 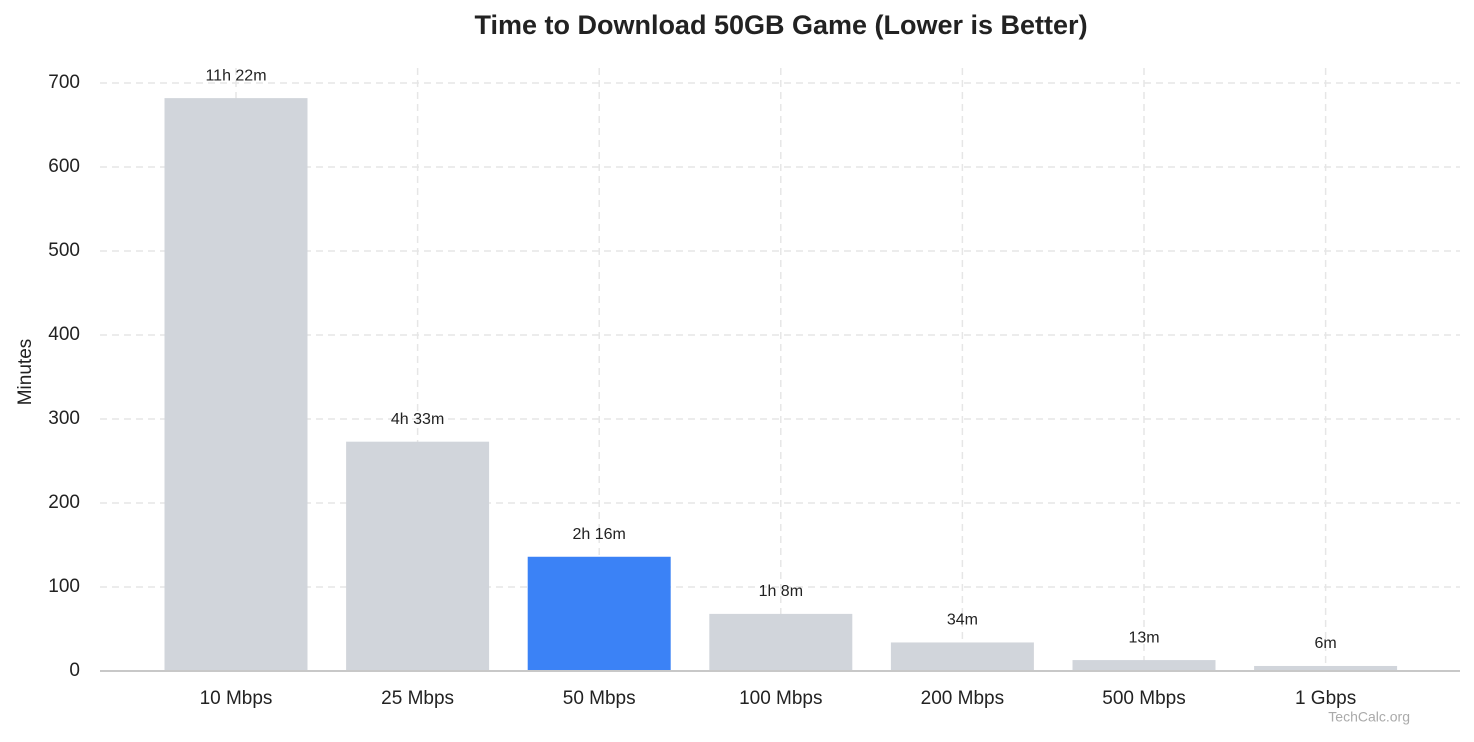 I want to click on y-tick-label: 700, so click(x=64, y=82).